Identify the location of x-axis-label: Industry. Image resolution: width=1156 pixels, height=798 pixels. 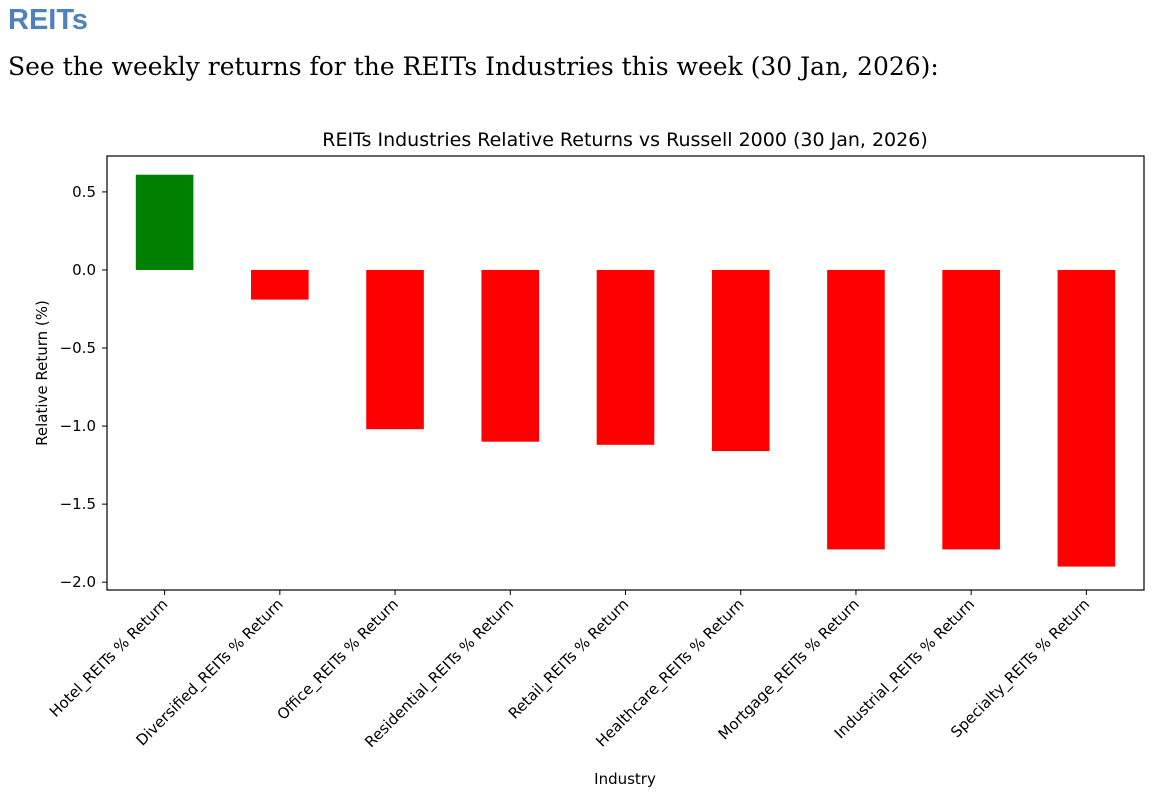
(625, 779).